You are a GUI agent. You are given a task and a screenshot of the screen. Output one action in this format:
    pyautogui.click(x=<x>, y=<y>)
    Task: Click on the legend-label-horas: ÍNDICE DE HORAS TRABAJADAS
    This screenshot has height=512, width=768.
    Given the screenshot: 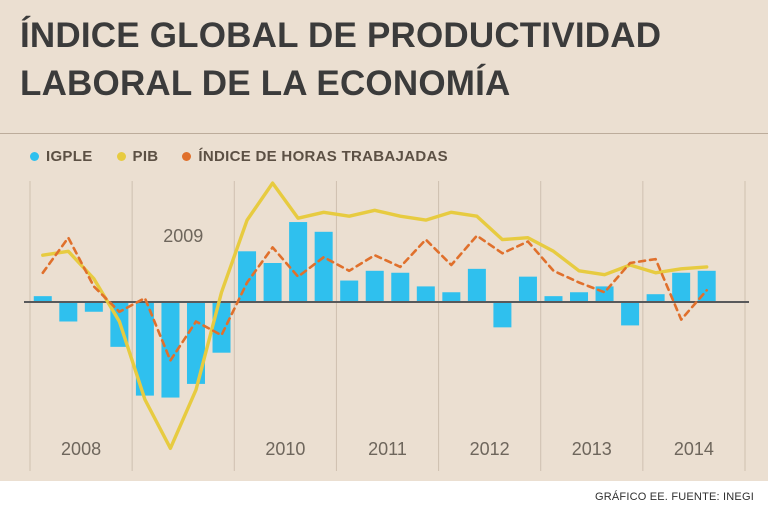 What is the action you would take?
    pyautogui.click(x=323, y=156)
    